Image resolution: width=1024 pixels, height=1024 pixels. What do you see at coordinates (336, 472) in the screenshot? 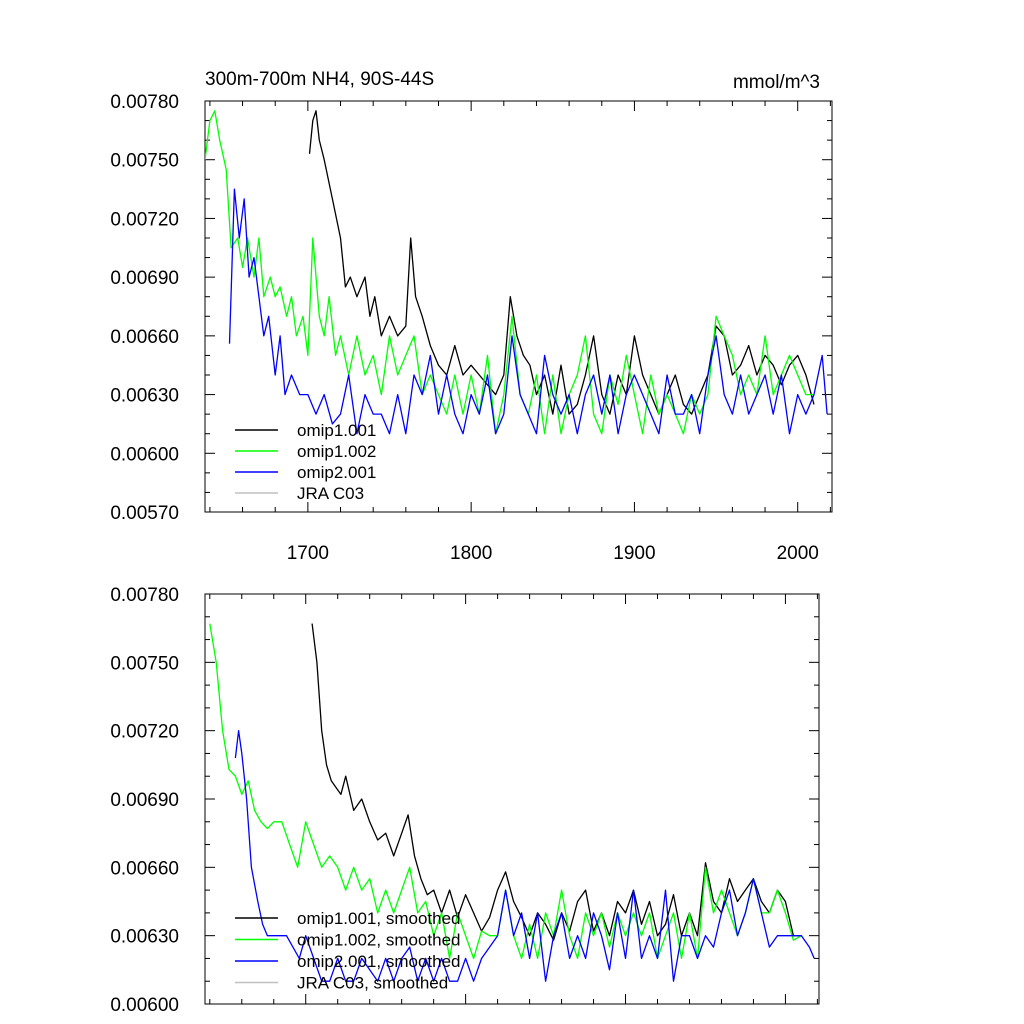
I see `legend-label: omip2.001` at bounding box center [336, 472].